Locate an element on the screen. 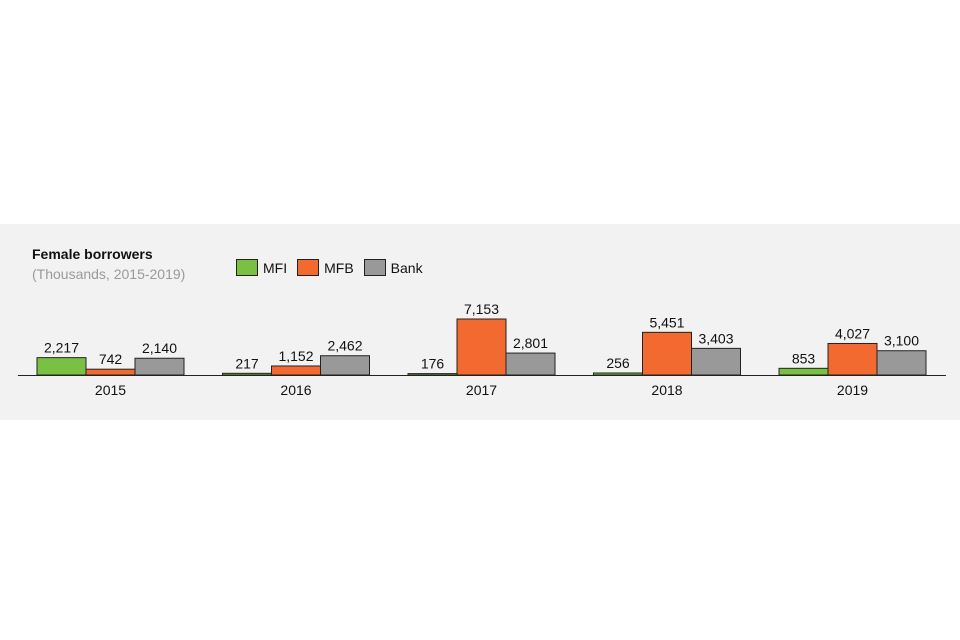 The height and width of the screenshot is (640, 960). bar-mfb-2016 is located at coordinates (296, 370).